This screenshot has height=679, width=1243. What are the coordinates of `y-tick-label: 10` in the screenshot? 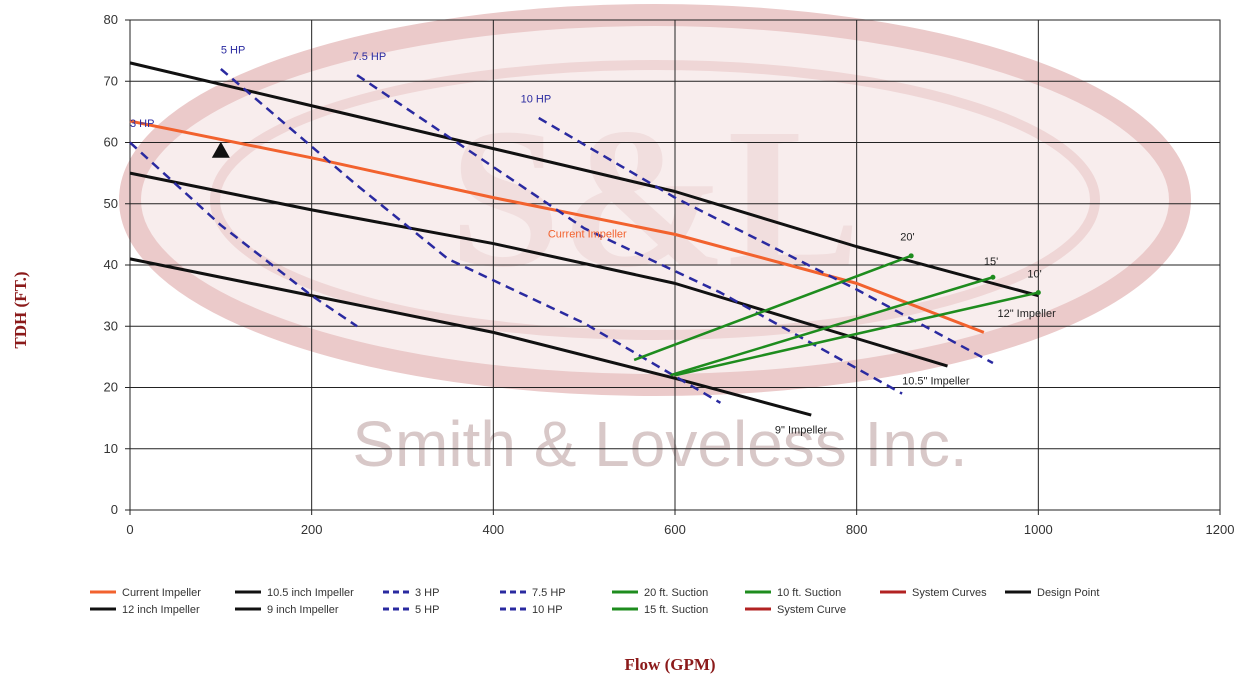 It's located at (111, 448).